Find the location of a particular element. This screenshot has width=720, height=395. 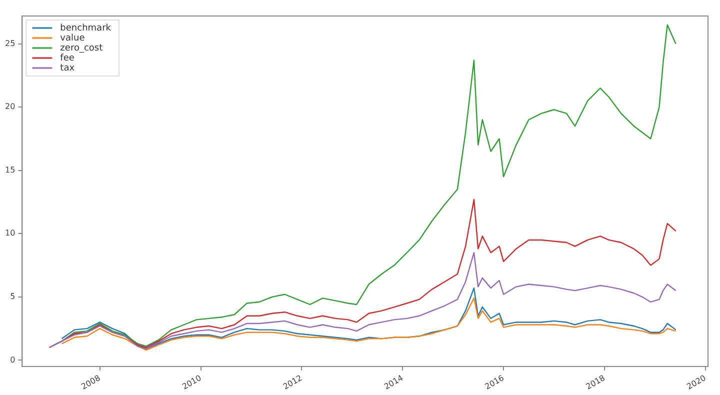

legend-label: value is located at coordinates (73, 38).